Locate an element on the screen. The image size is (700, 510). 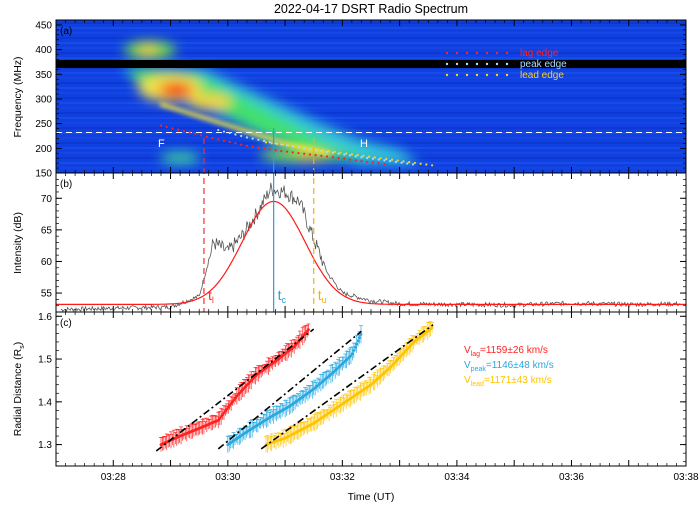
panel-a-annotation-f: F is located at coordinates (161, 144).